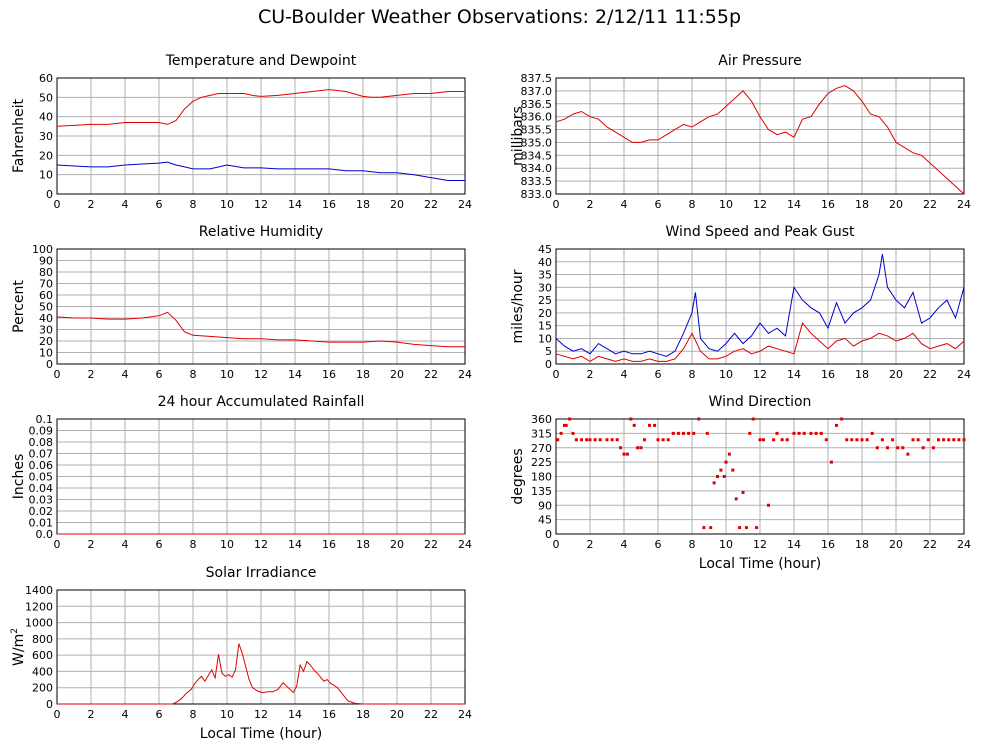 This screenshot has width=999, height=744. I want to click on y-tick-label: 270, so click(541, 448).